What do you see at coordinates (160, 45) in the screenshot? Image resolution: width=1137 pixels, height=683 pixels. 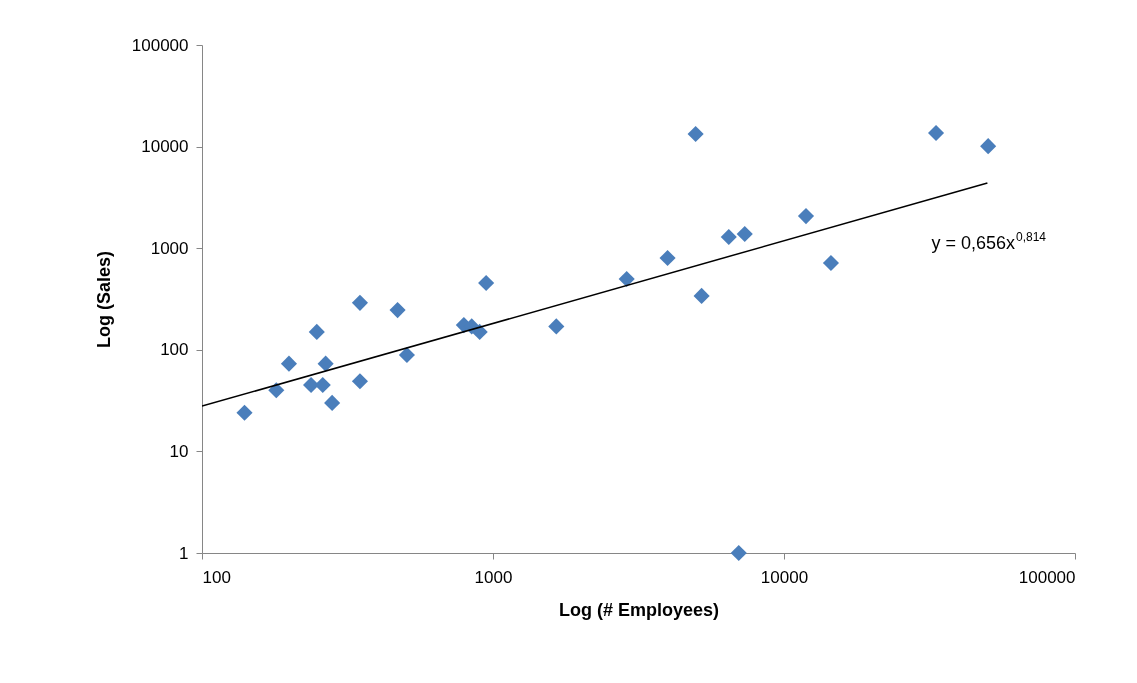 I see `y-tick-label: 100000` at bounding box center [160, 45].